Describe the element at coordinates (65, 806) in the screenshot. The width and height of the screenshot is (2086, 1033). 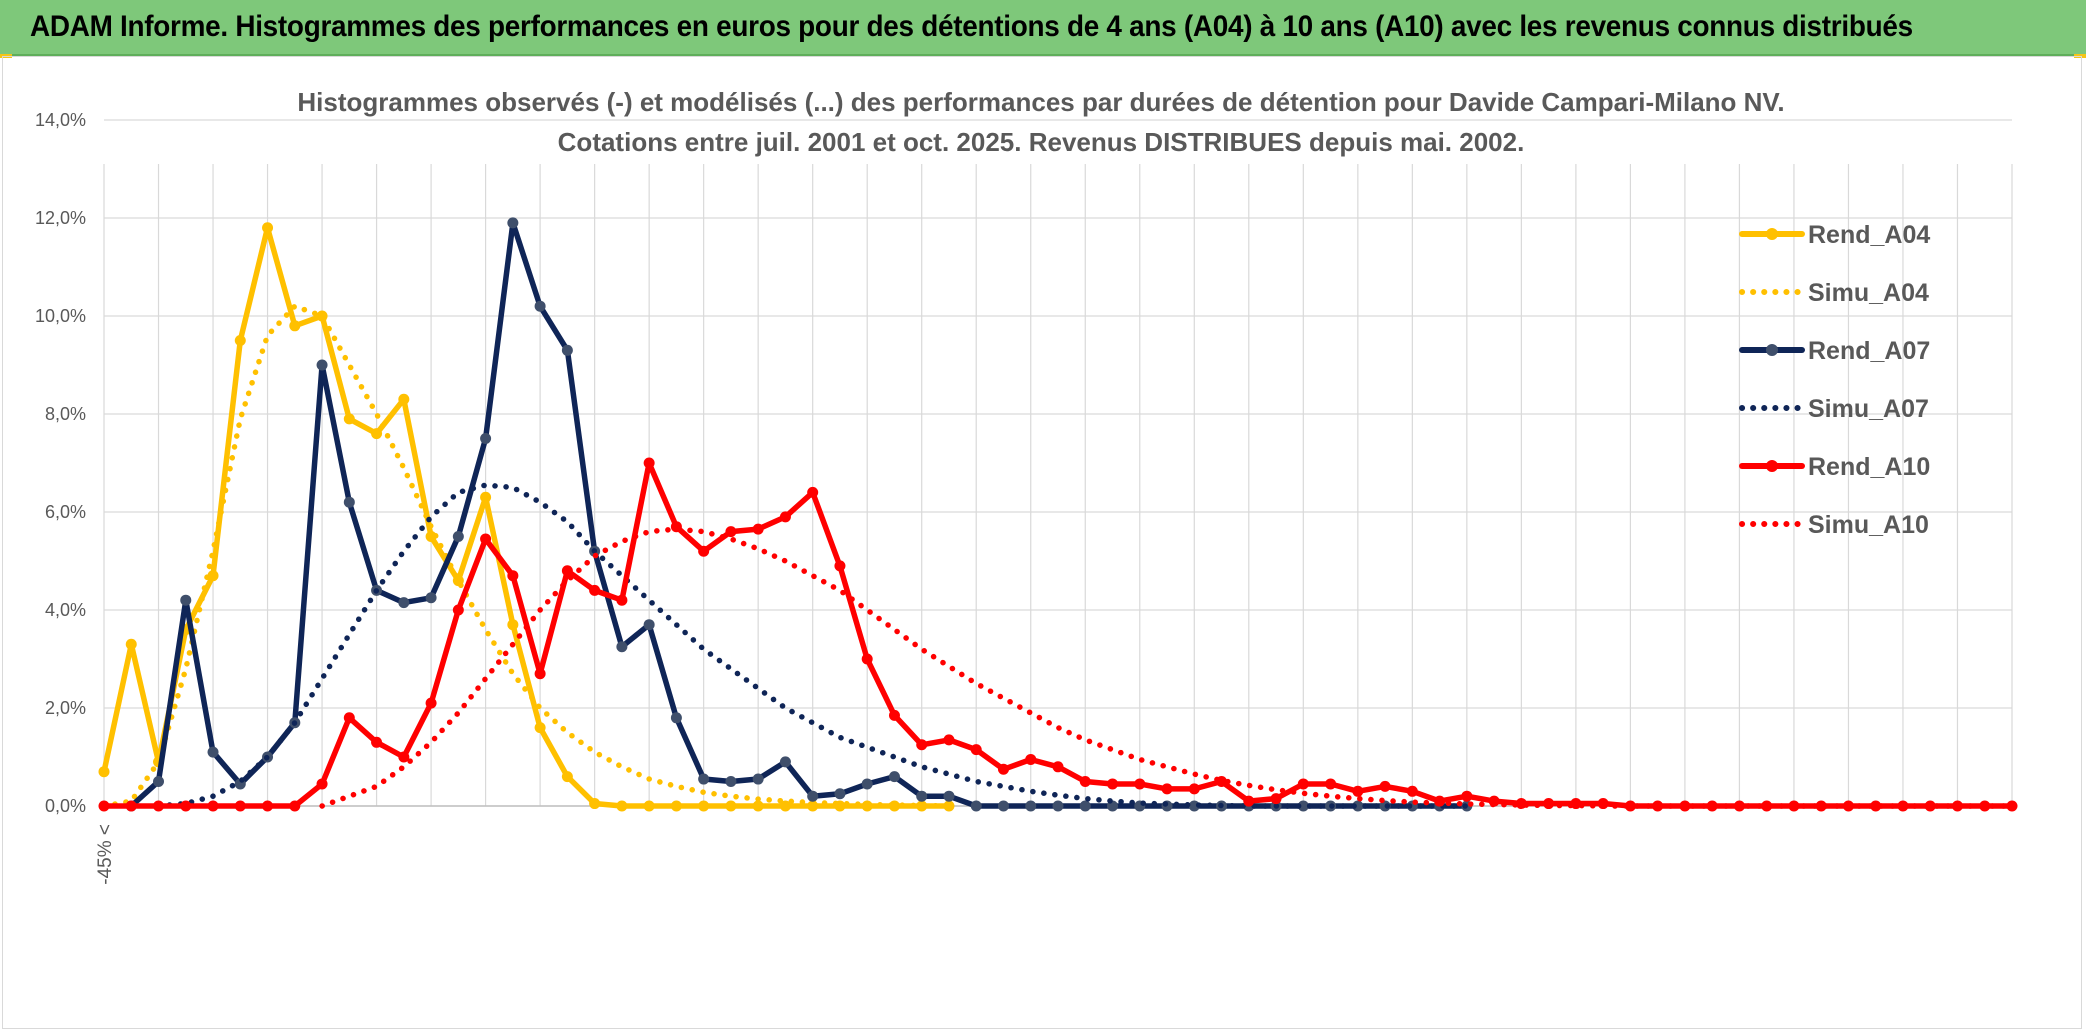
I see `y-tick-label: 0,0%` at that location.